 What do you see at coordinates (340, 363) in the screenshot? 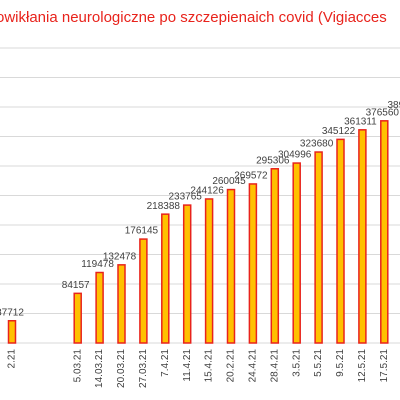
I see `x-tick-label: 9.5.21` at bounding box center [340, 363].